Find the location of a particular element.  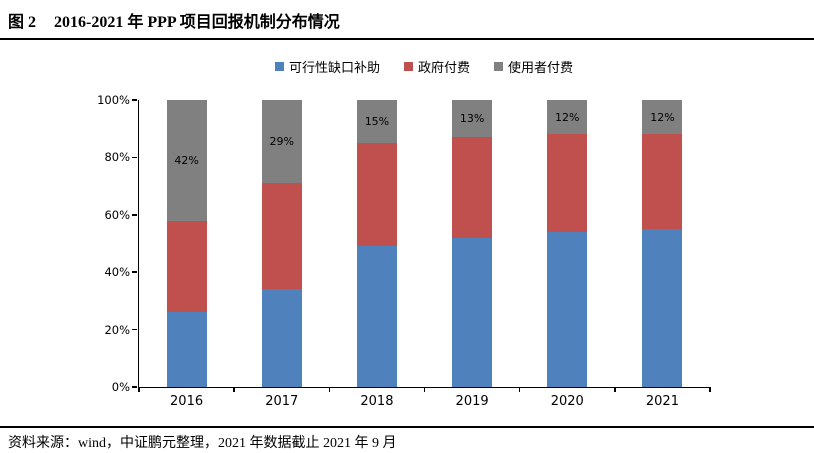

figure-label: 图 2 is located at coordinates (22, 22).